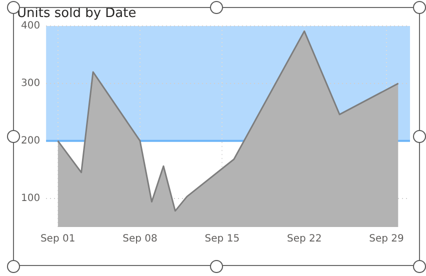  Describe the element at coordinates (30, 140) in the screenshot. I see `y-tick-label: 200` at that location.